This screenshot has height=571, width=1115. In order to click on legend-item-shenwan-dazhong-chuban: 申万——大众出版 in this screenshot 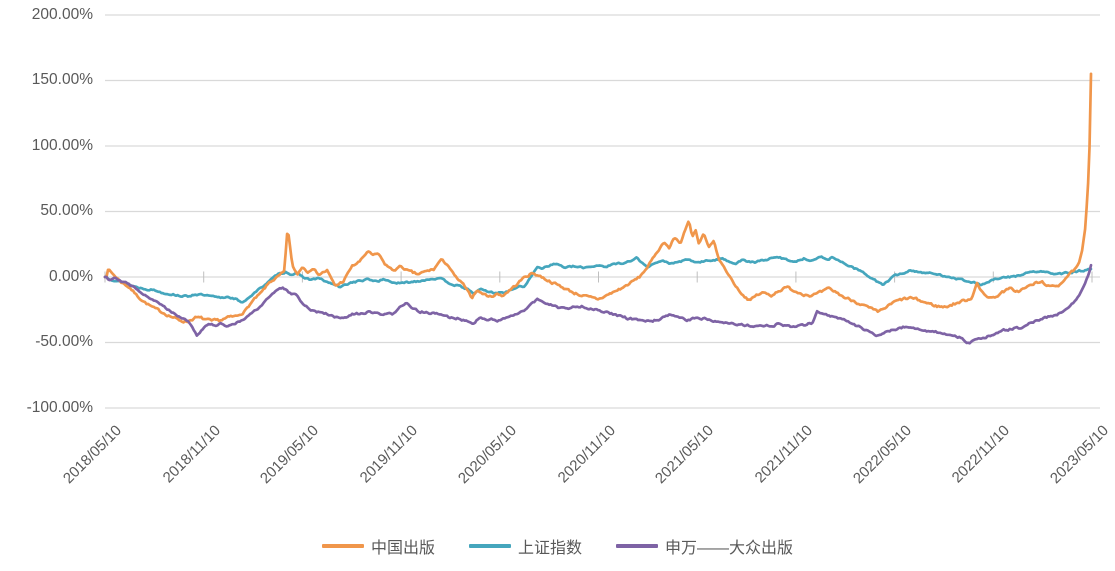, I will do `click(704, 546)`.